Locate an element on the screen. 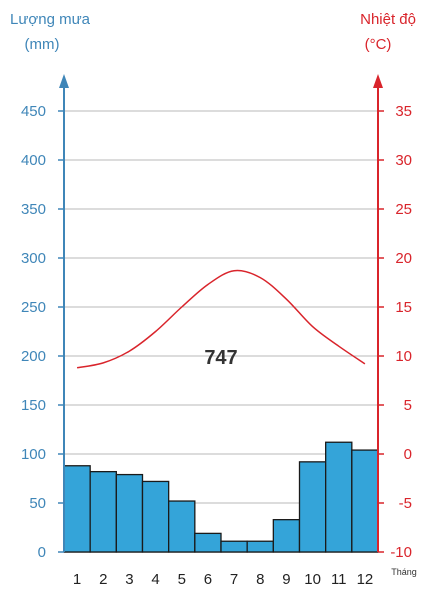 The height and width of the screenshot is (594, 425). right-axis-arrow is located at coordinates (378, 81).